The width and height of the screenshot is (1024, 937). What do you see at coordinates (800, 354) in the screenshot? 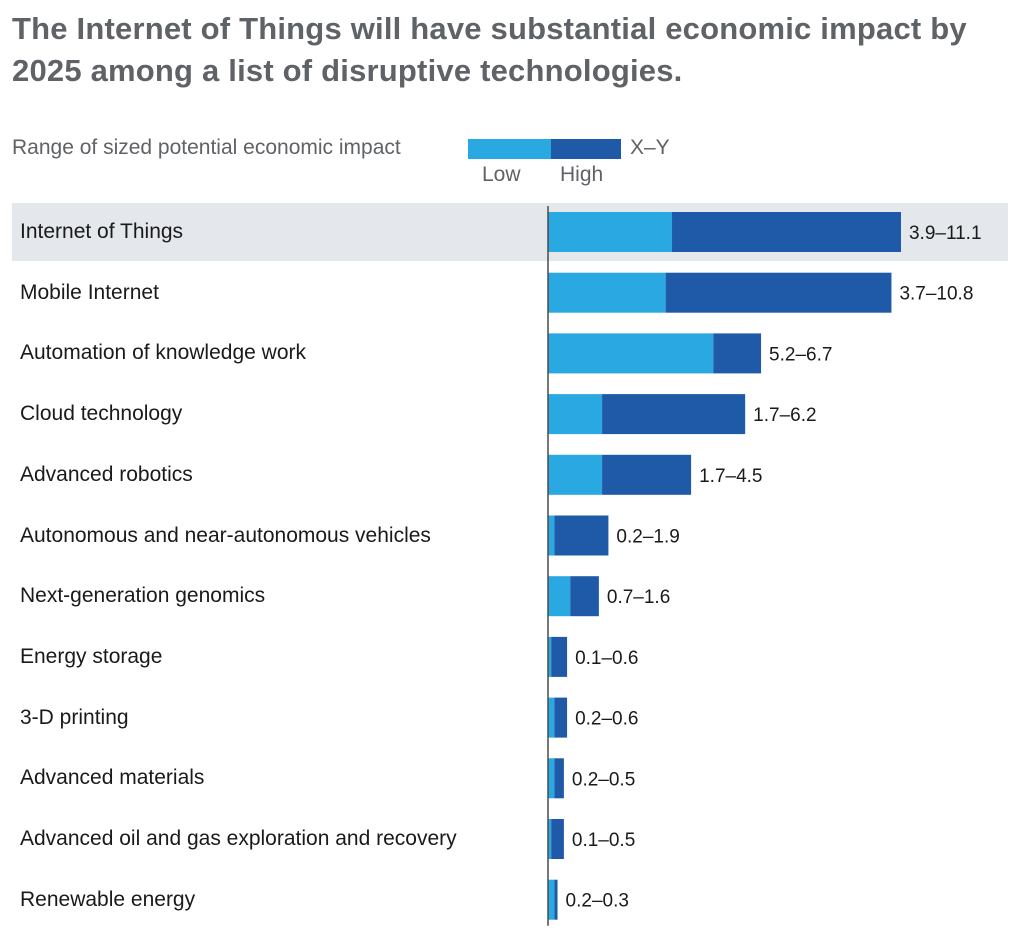
I see `value-label: 5.2–6.7` at bounding box center [800, 354].